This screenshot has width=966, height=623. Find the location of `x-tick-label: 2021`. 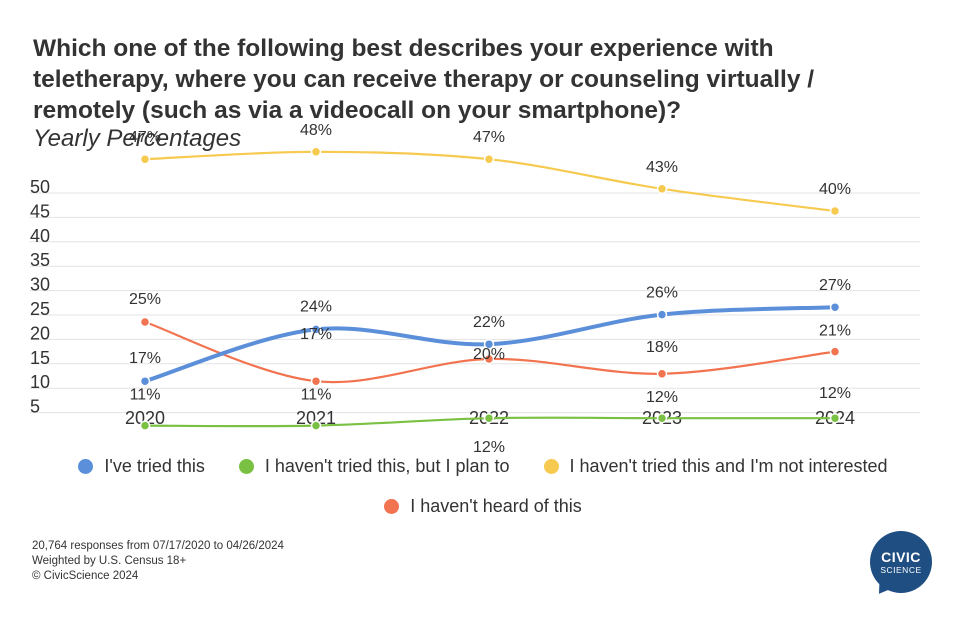

x-tick-label: 2021 is located at coordinates (316, 418).